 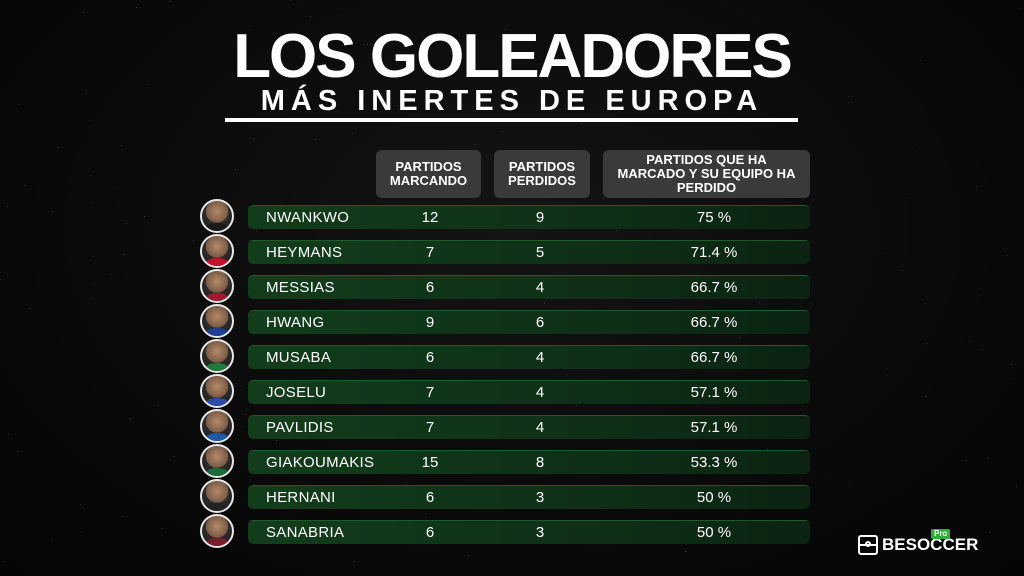 What do you see at coordinates (540, 497) in the screenshot?
I see `partidos-perdidos-value: 3` at bounding box center [540, 497].